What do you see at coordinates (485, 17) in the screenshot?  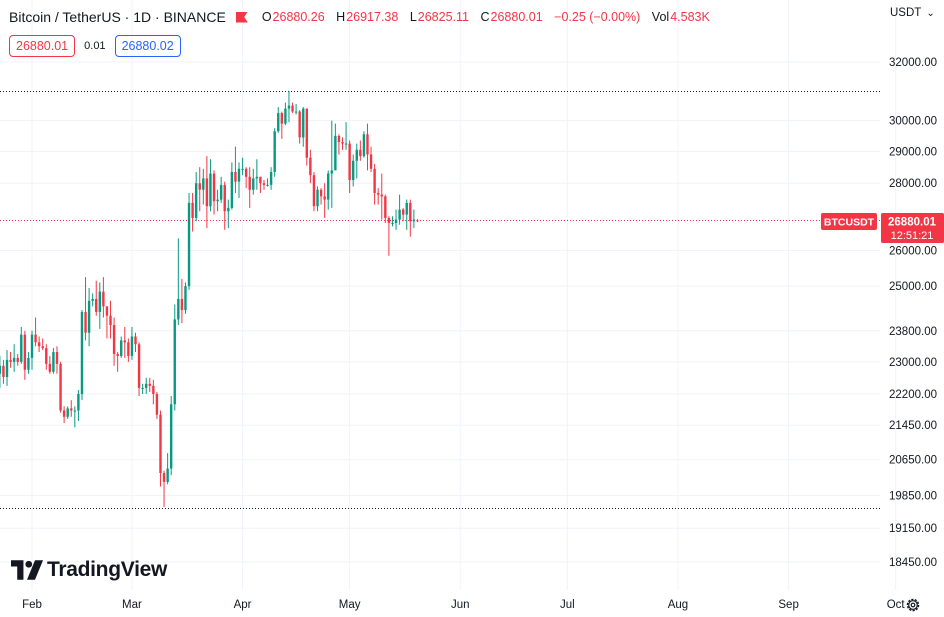 I see `close-label: C` at bounding box center [485, 17].